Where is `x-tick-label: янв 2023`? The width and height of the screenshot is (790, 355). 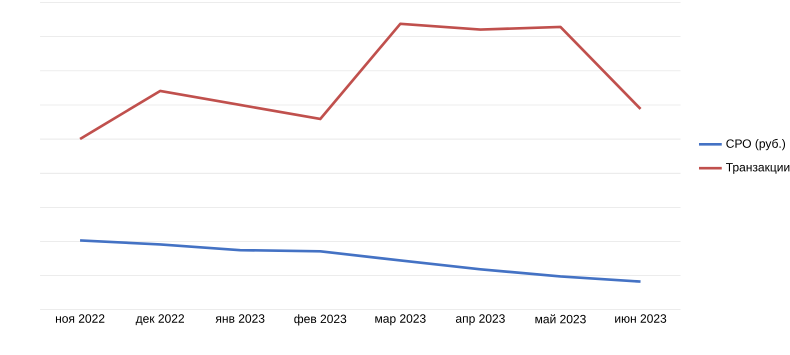
x-tick-label: янв 2023 is located at coordinates (240, 318).